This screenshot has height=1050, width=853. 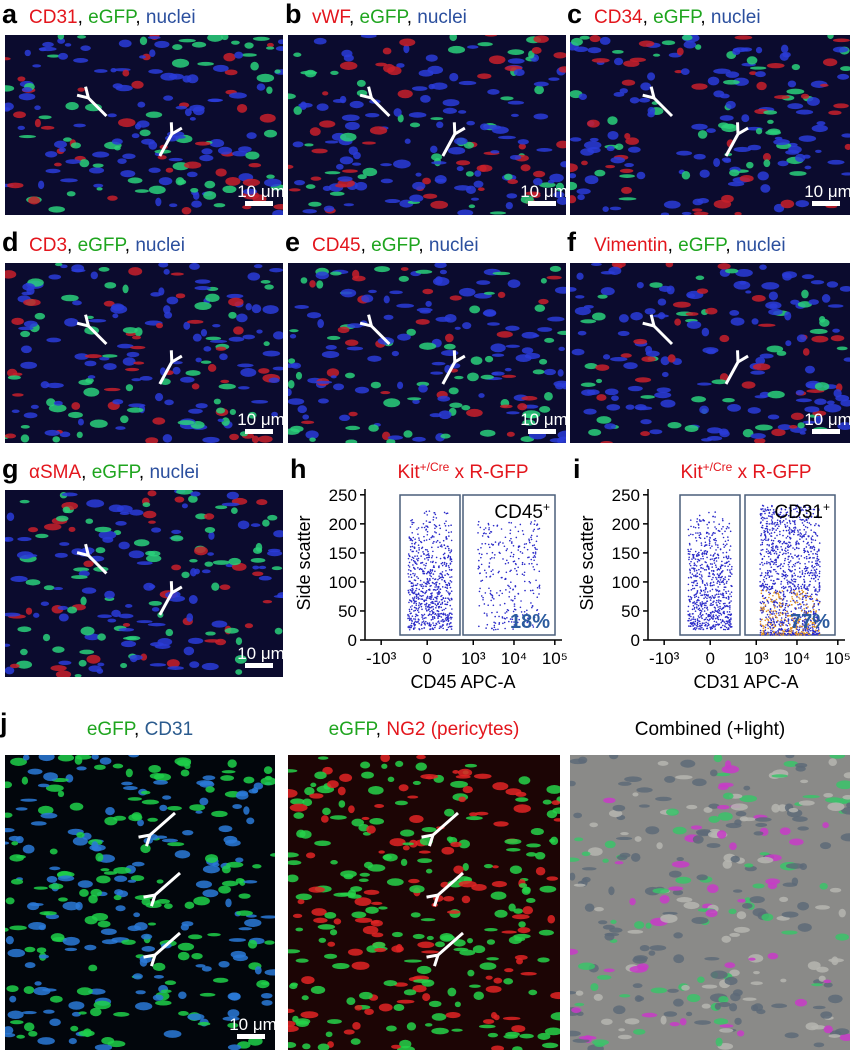 I want to click on micrograph, so click(x=710, y=125).